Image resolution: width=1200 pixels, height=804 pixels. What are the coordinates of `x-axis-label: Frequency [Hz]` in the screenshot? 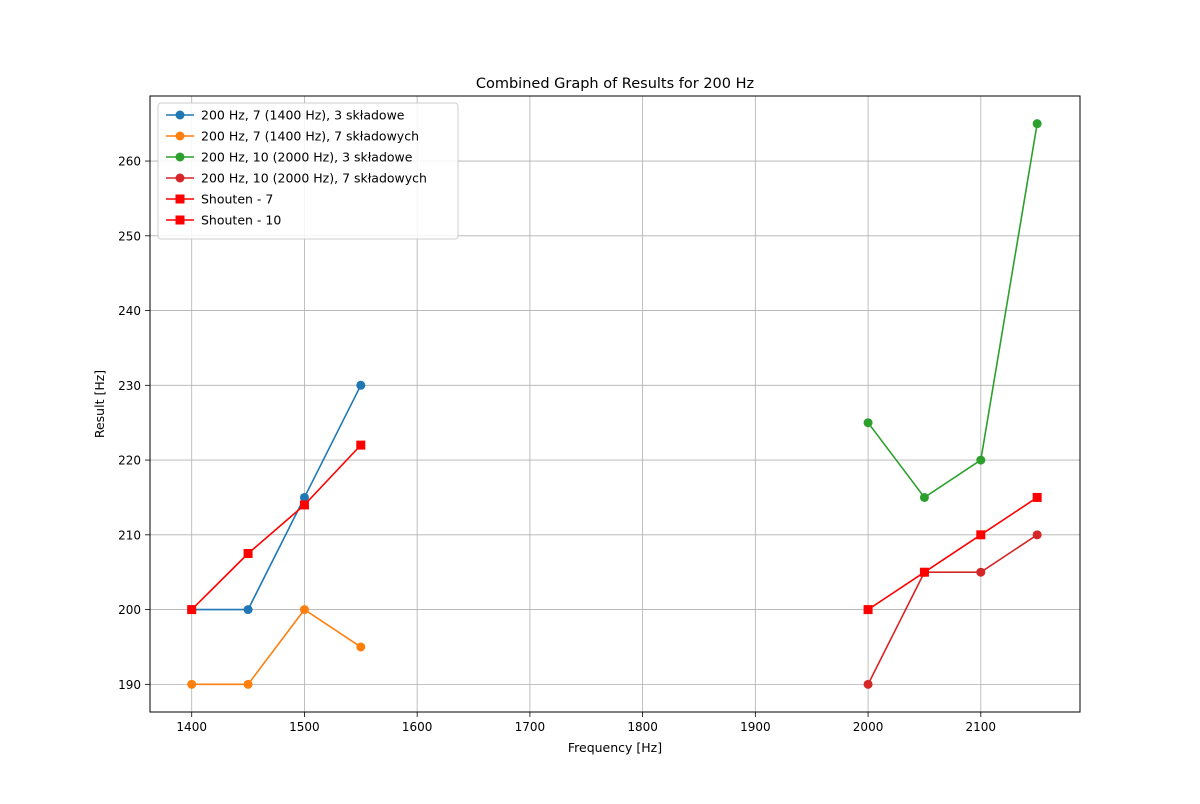 It's located at (615, 747).